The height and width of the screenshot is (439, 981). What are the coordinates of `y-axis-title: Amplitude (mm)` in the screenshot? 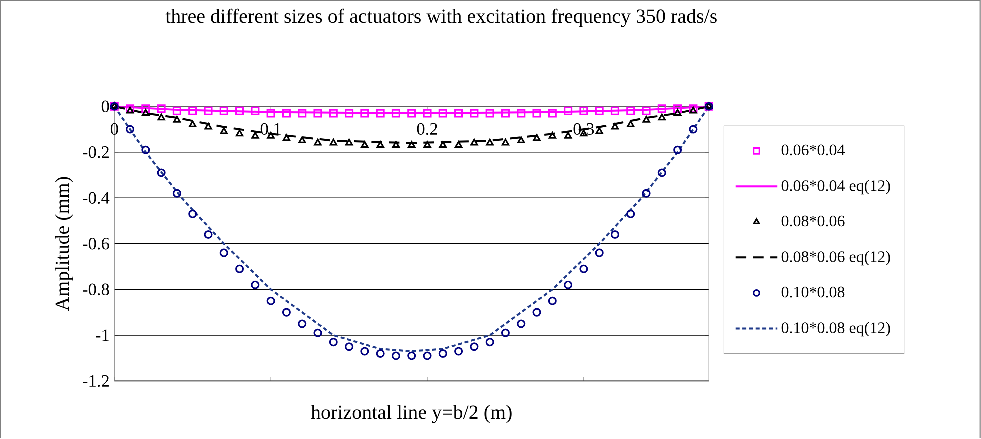 It's located at (64, 245).